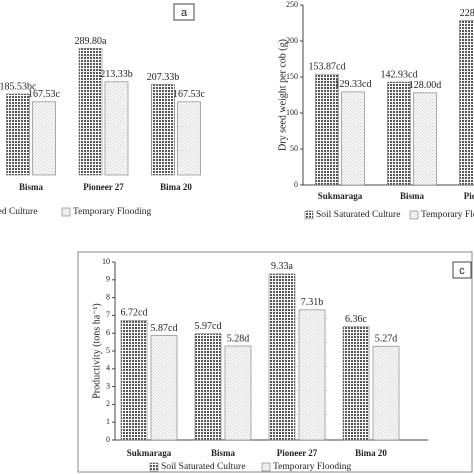  What do you see at coordinates (134, 313) in the screenshot?
I see `data-label: 6.72cd` at bounding box center [134, 313].